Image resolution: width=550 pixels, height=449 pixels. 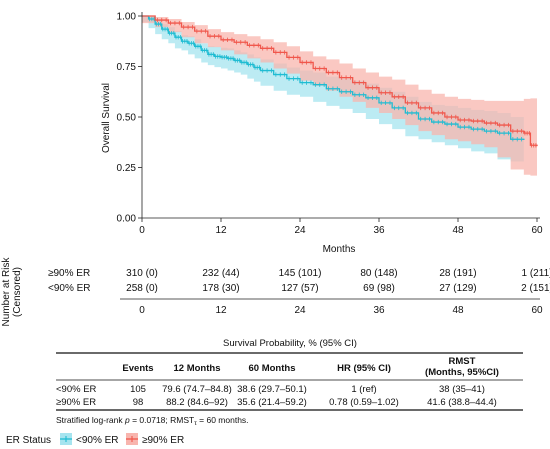 What do you see at coordinates (97, 440) in the screenshot?
I see `legend-label: <90% ER` at bounding box center [97, 440].